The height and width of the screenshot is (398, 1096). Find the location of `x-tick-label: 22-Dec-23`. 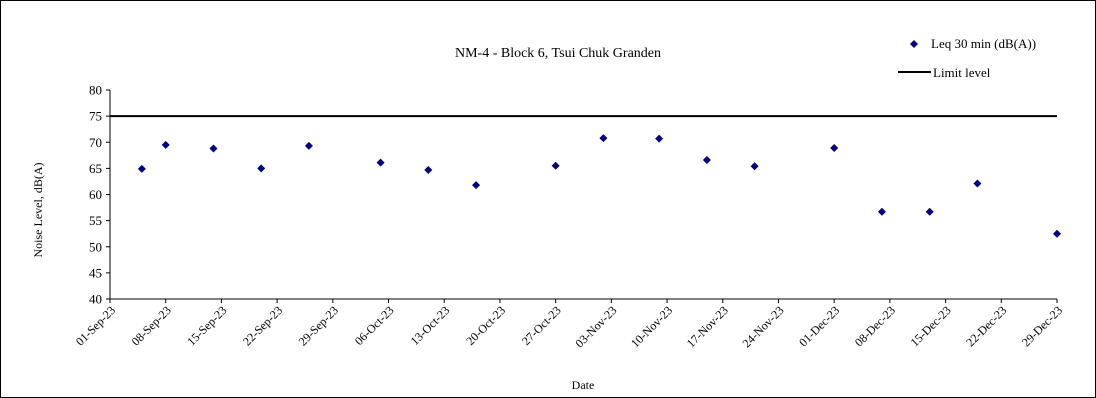

x-tick-label: 22-Dec-23 is located at coordinates (986, 326).